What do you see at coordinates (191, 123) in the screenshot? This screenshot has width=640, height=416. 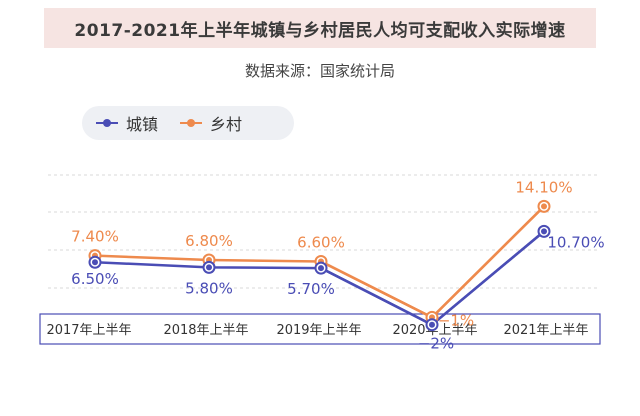 I see `legend-swatch-rural` at bounding box center [191, 123].